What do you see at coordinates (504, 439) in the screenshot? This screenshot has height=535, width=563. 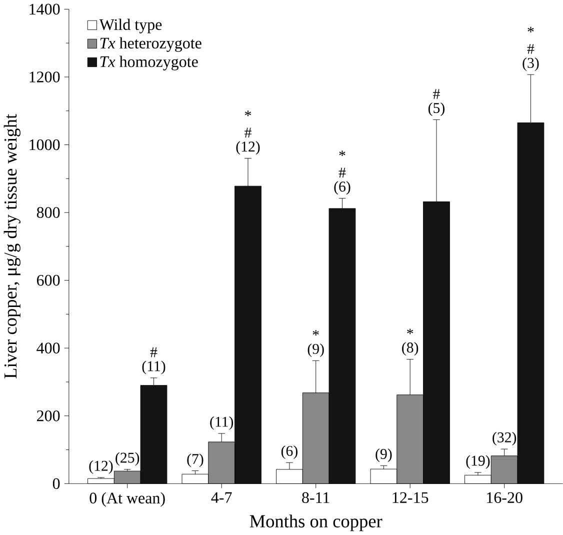 I see `annotation: (32)` at bounding box center [504, 439].